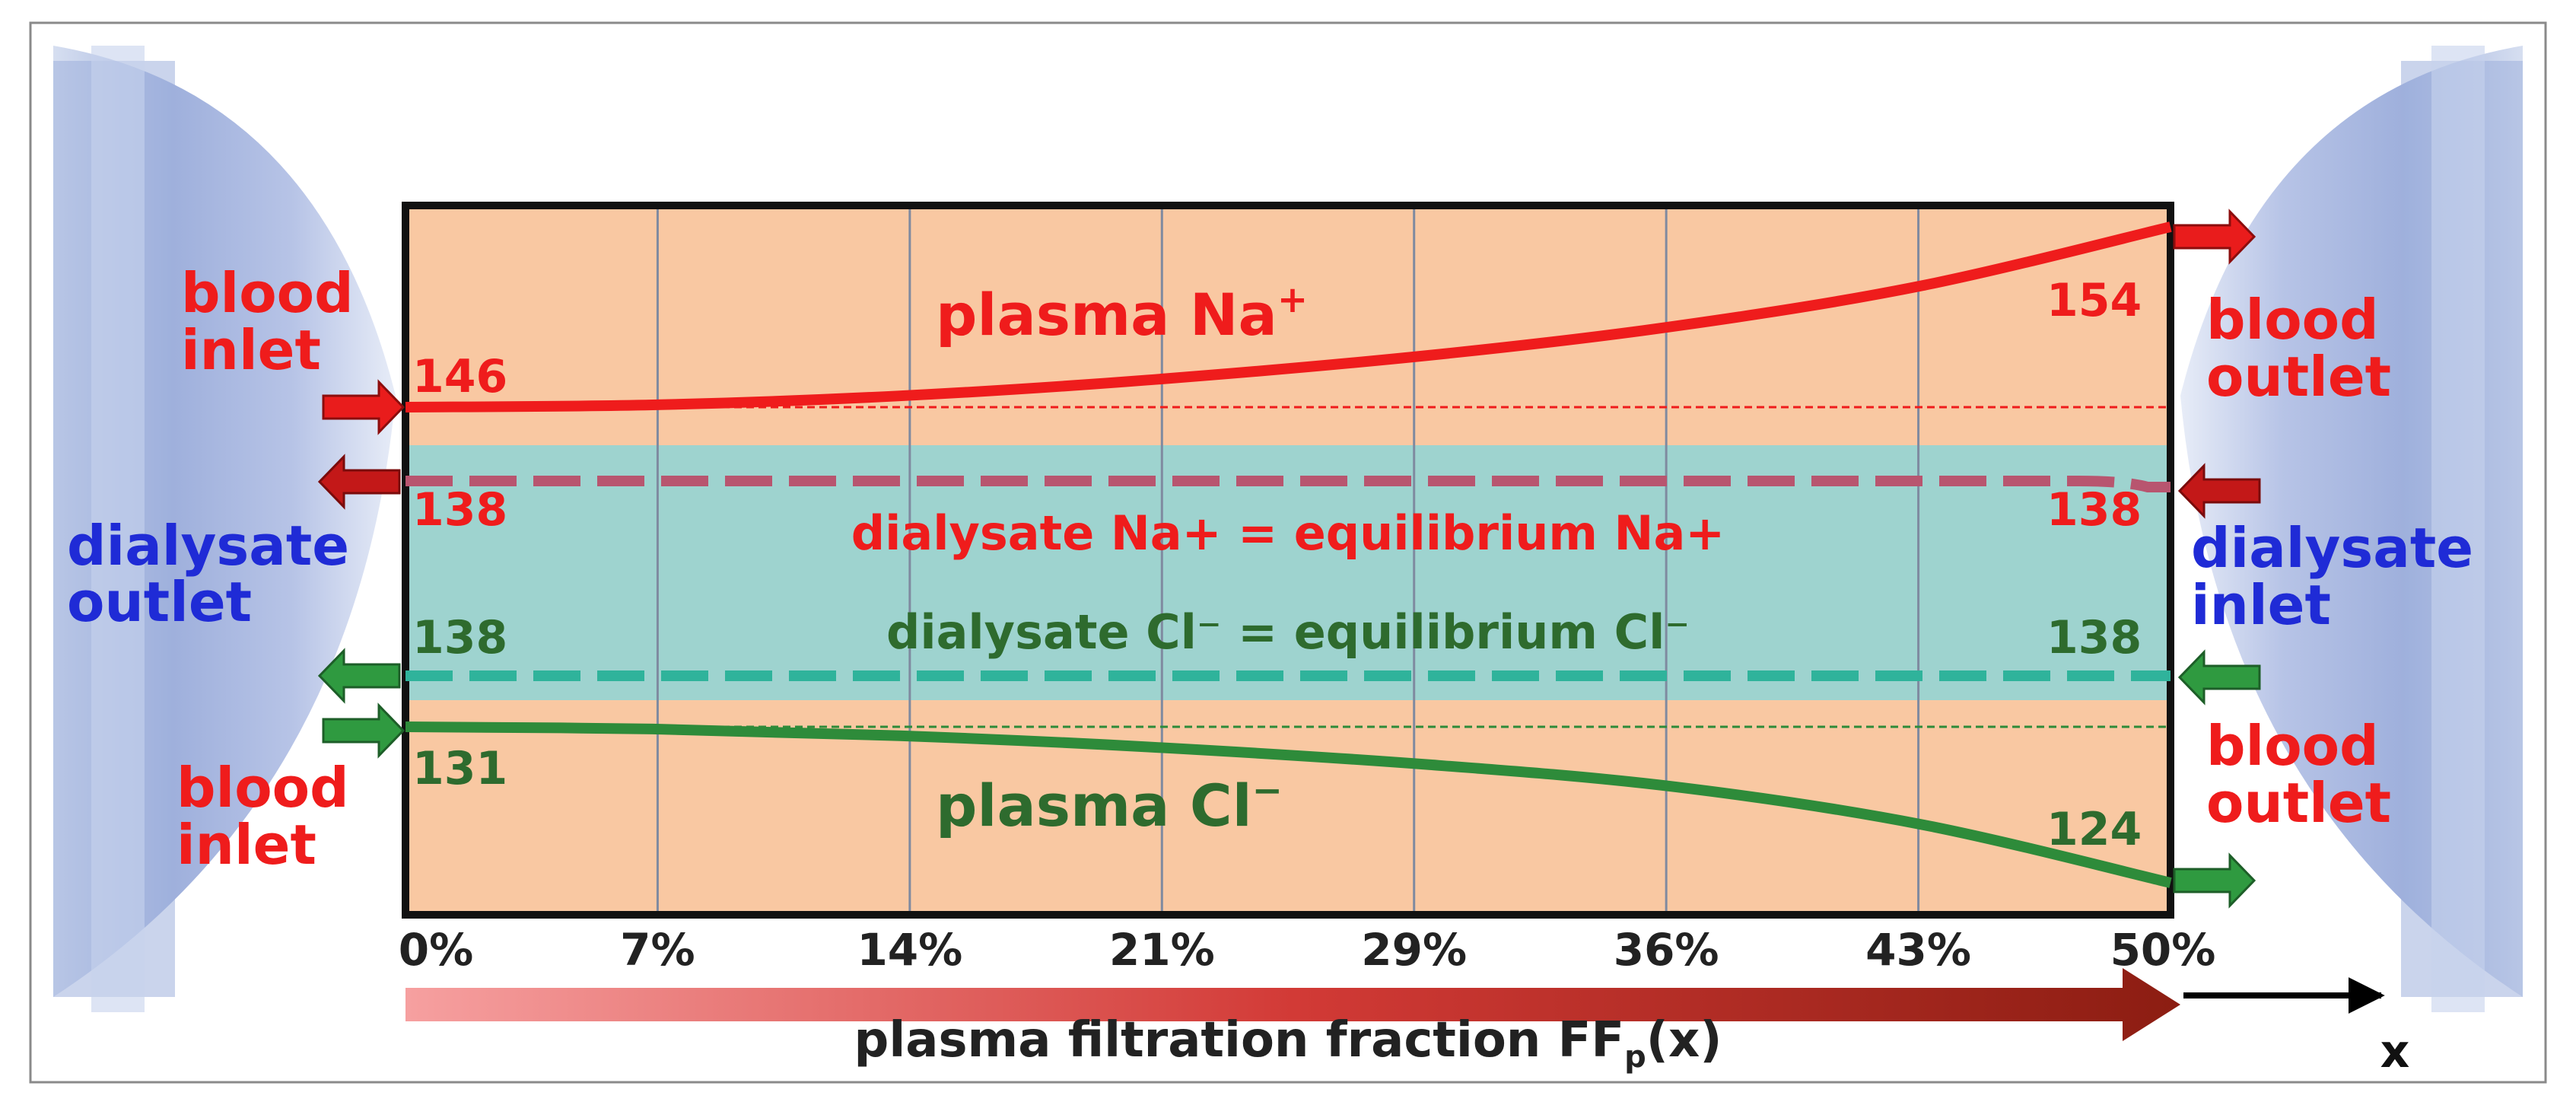 The height and width of the screenshot is (1102, 2576). Describe the element at coordinates (436, 950) in the screenshot. I see `x-tick-label: 0%` at that location.